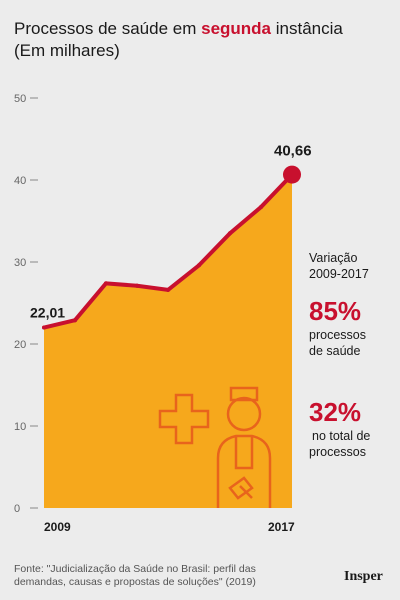 Image resolution: width=400 pixels, height=600 pixels. I want to click on stat-health-desc: processos de saúde, so click(337, 343).